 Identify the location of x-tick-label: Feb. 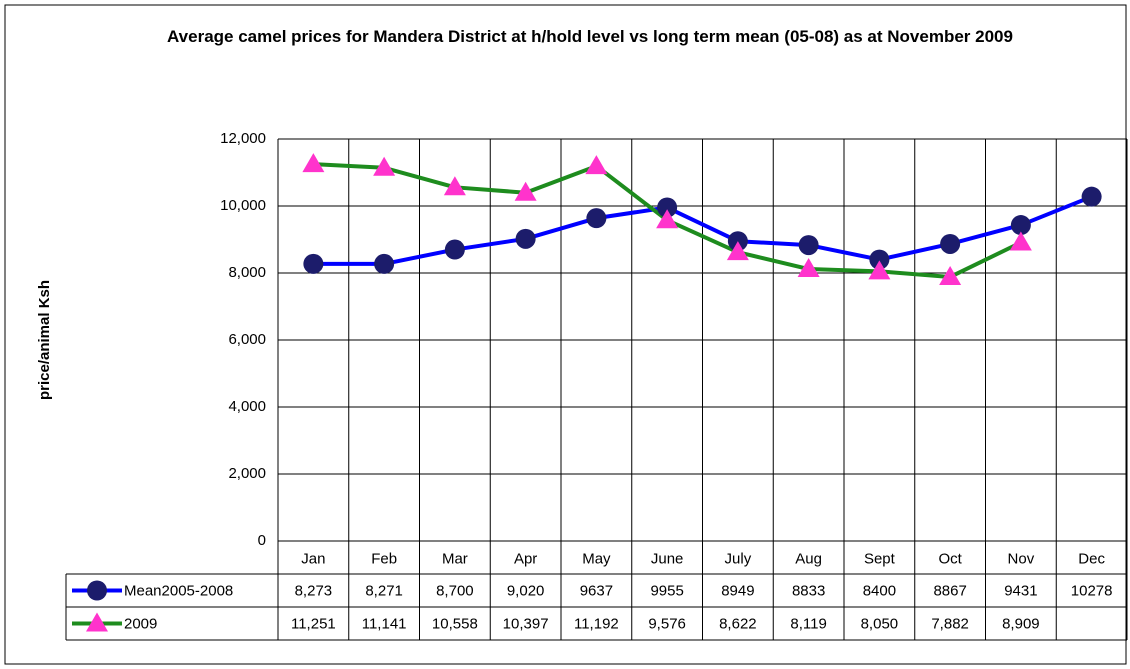
(384, 558).